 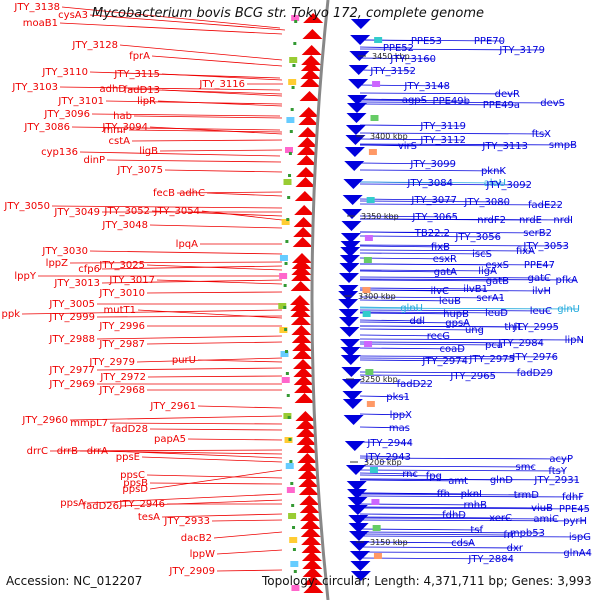 What do you see at coordinates (415, 384) in the screenshot?
I see `gene-label-right: fadD22` at bounding box center [415, 384].